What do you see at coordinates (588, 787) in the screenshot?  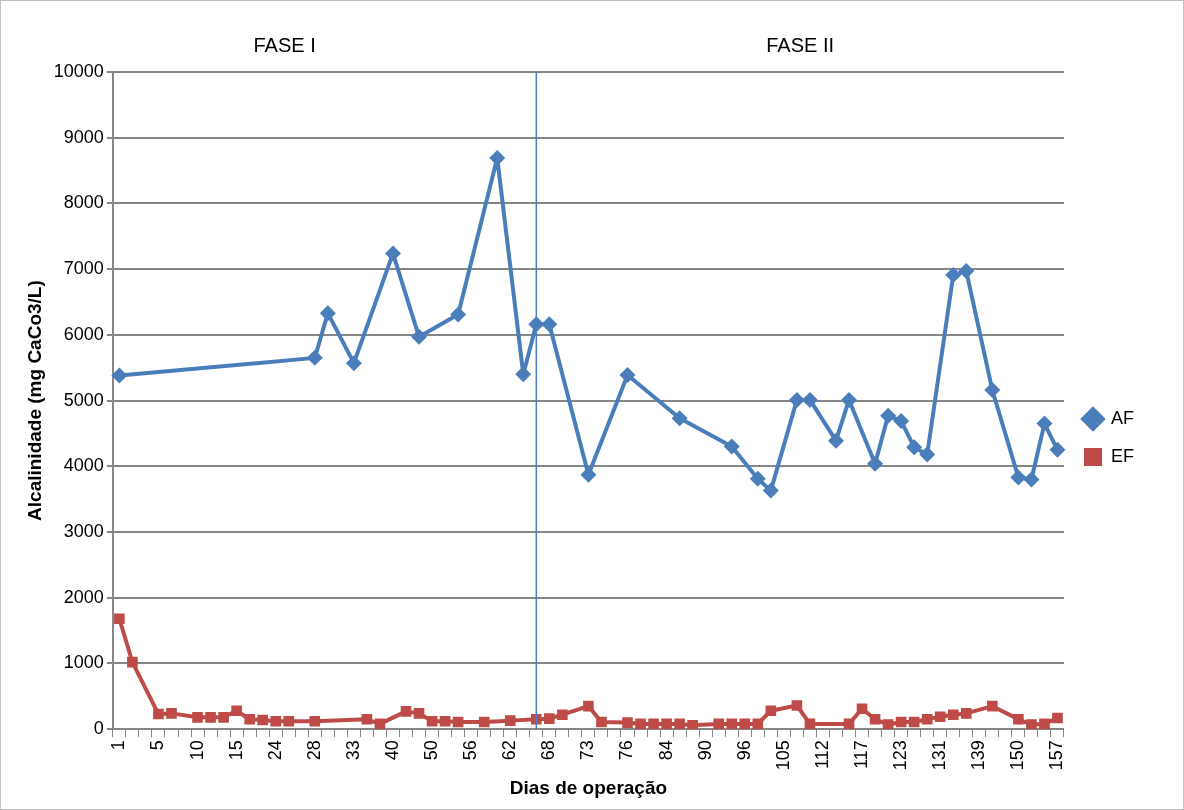 I see `x-axis-title: Dias de operação` at bounding box center [588, 787].